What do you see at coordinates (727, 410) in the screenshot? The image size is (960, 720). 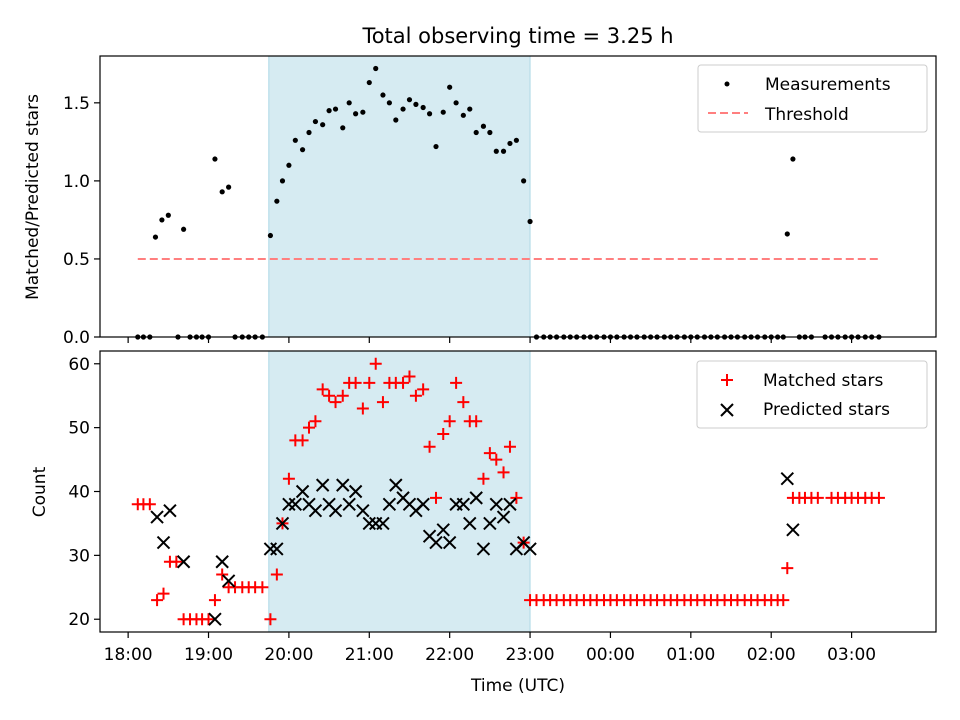 I see `legend-predicted-marker` at bounding box center [727, 410].